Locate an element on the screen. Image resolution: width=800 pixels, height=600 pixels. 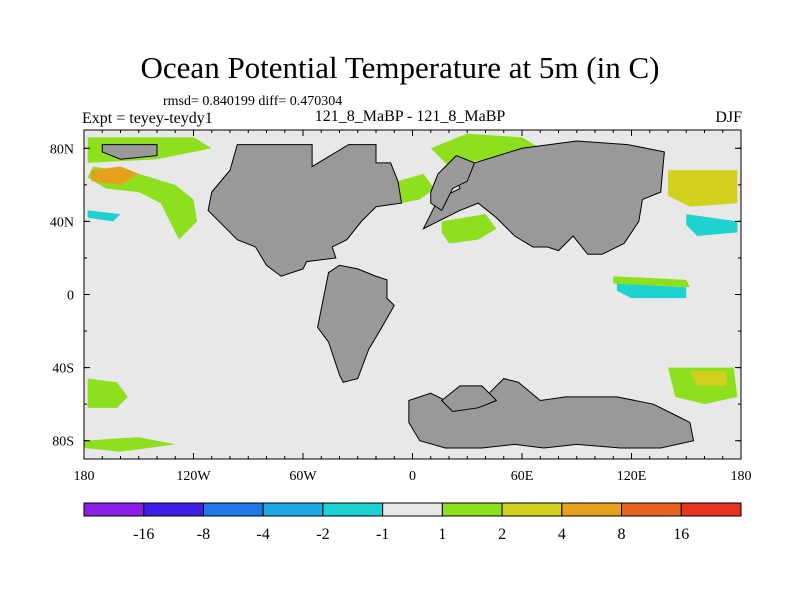
stats-label: rmsd= 0.840199 diff= 0.470304 is located at coordinates (253, 101).